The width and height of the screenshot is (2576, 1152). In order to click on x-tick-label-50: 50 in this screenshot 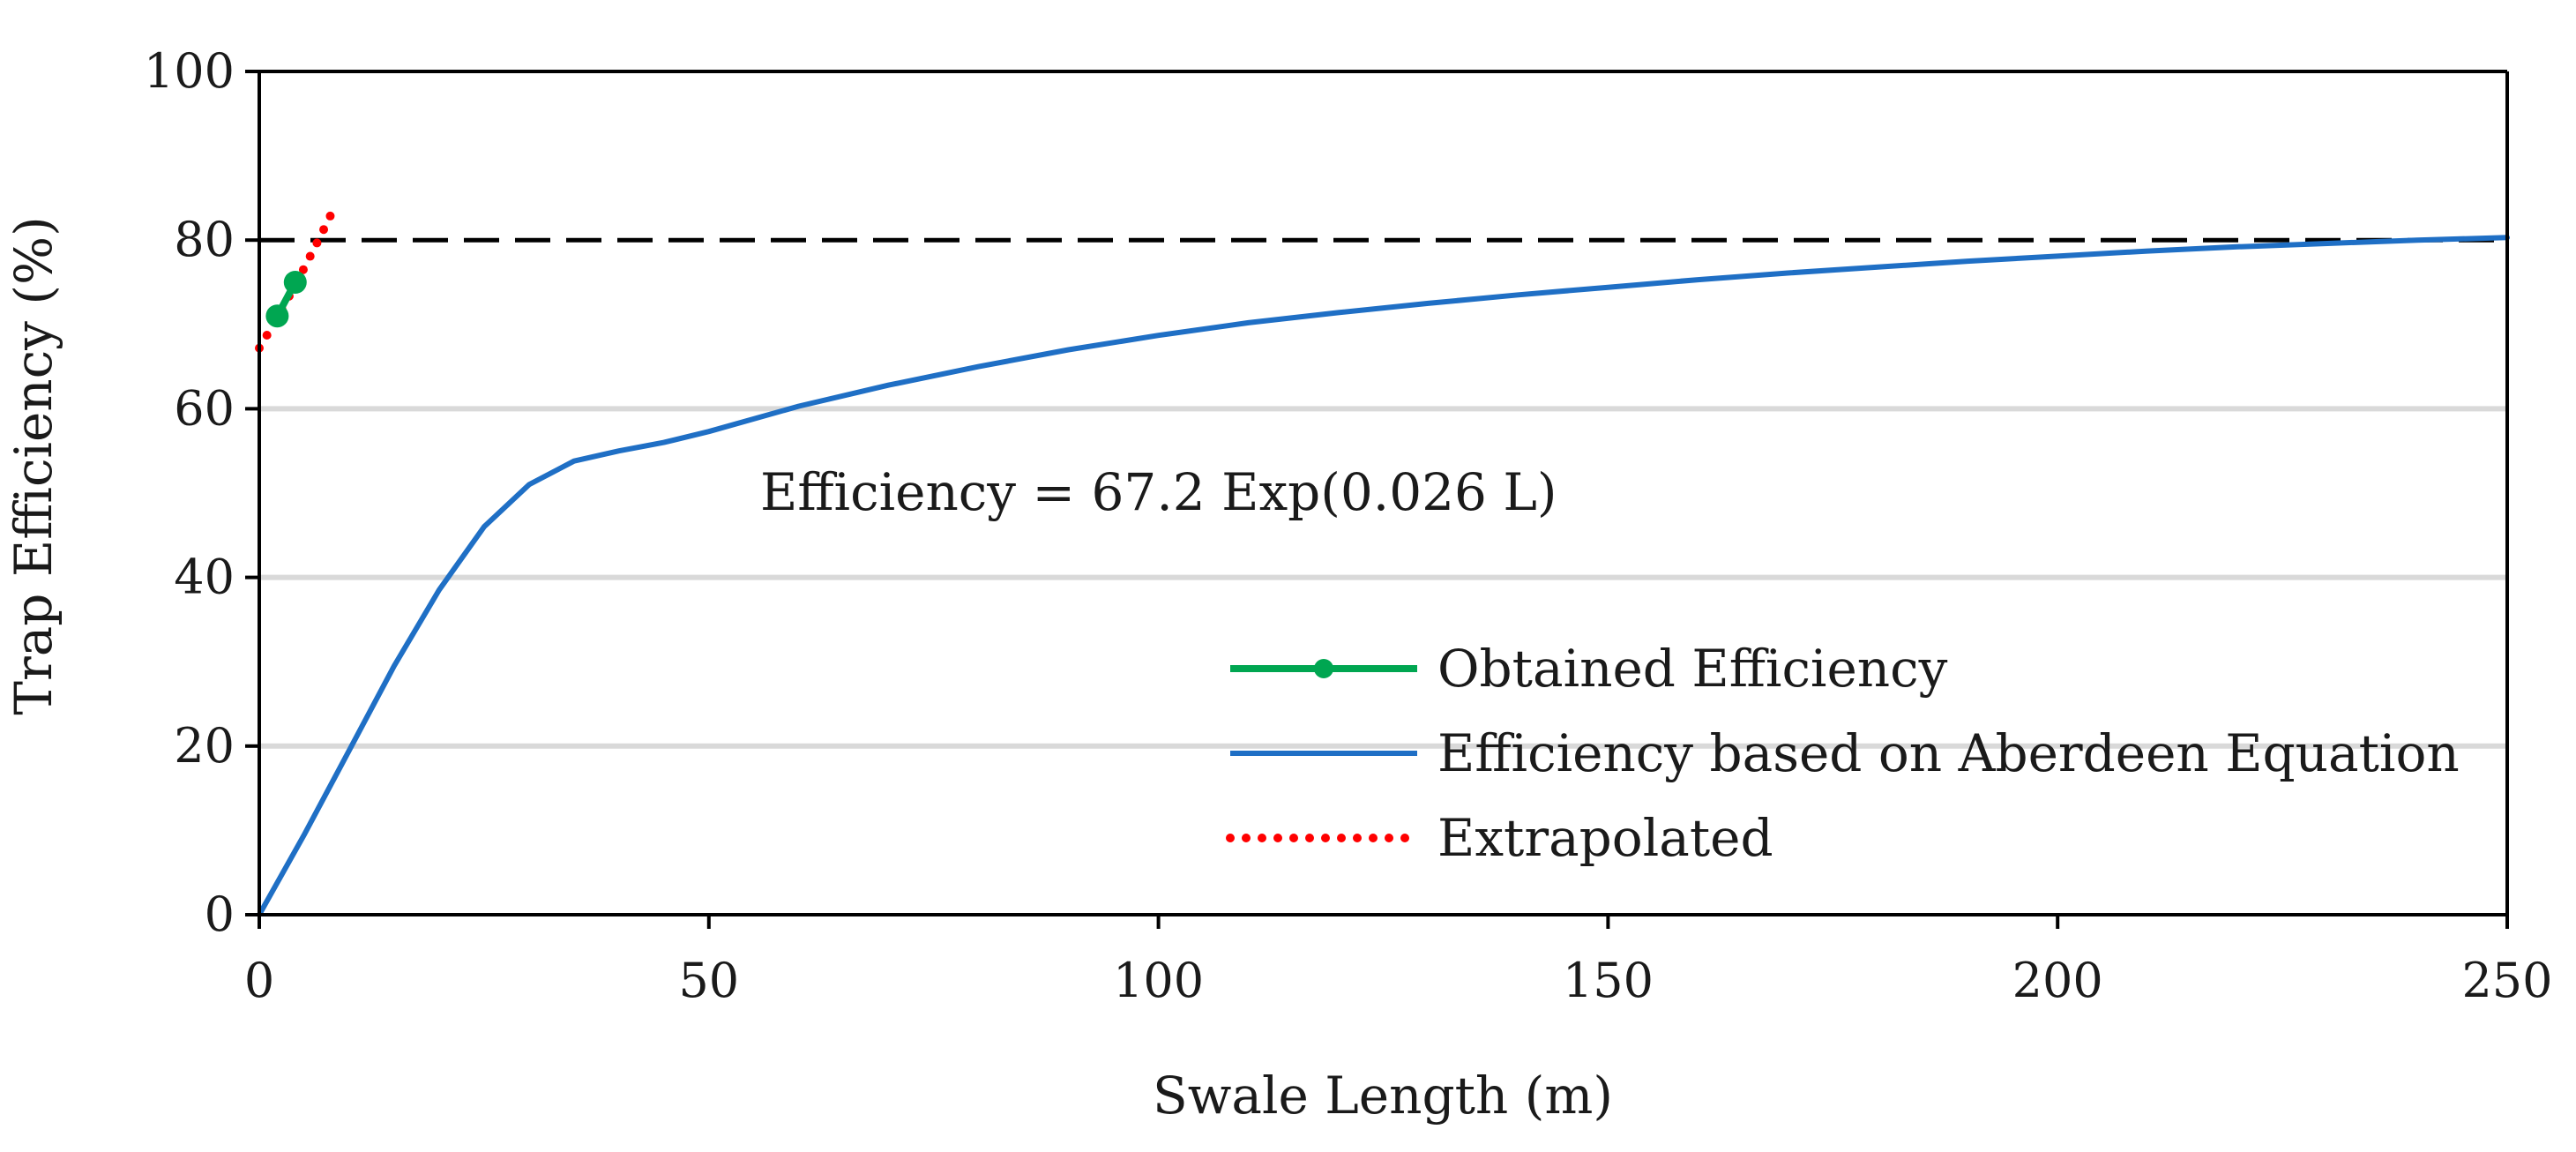, I will do `click(708, 980)`.